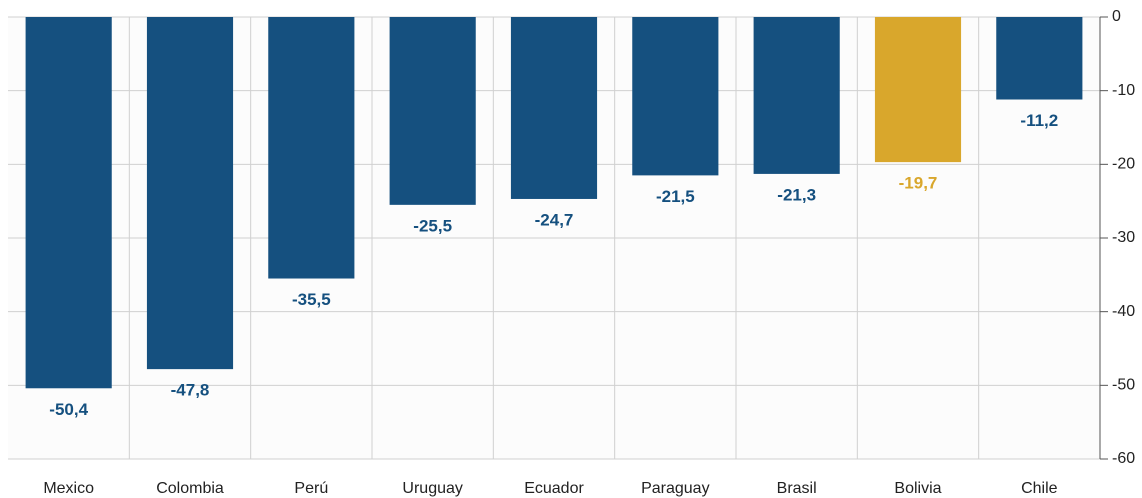 Image resolution: width=1142 pixels, height=498 pixels. Describe the element at coordinates (1116, 16) in the screenshot. I see `y-tick-label: 0` at that location.